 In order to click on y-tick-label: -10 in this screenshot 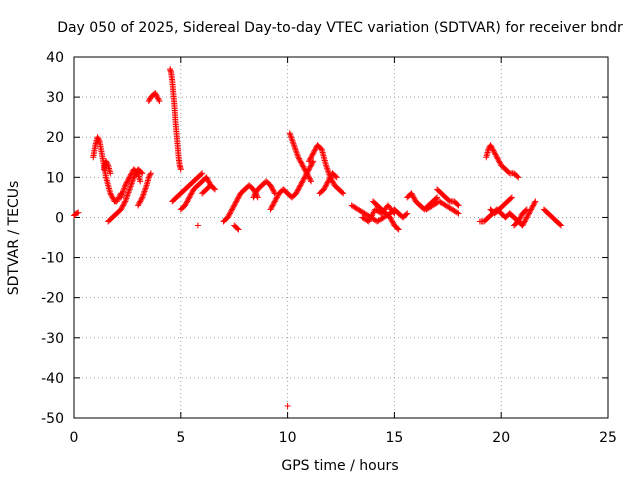, I will do `click(52, 259)`.